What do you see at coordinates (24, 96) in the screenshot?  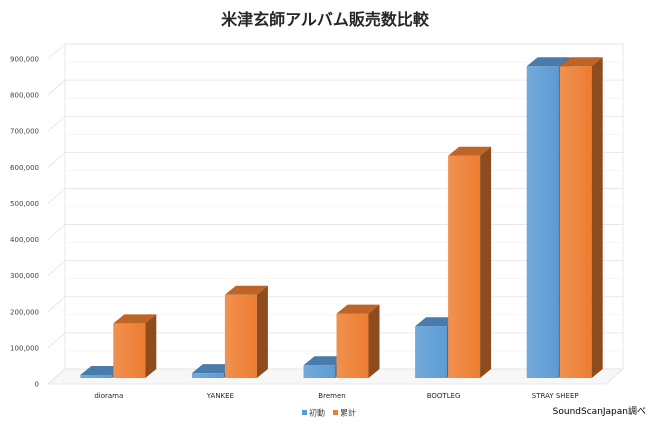 I see `y-tick-label: 800,000` at bounding box center [24, 96].